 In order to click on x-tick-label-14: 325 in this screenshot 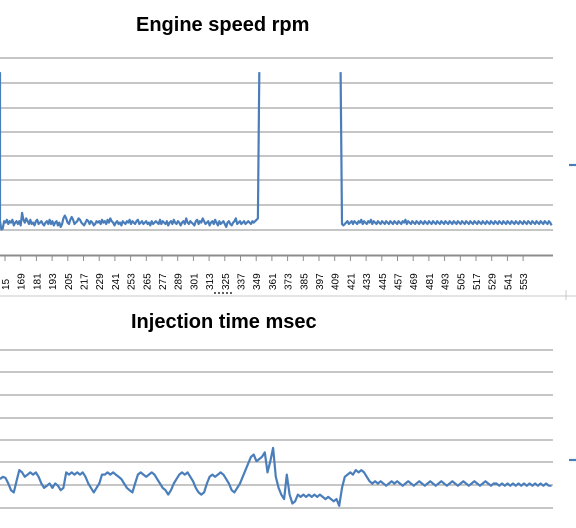, I will do `click(226, 281)`.